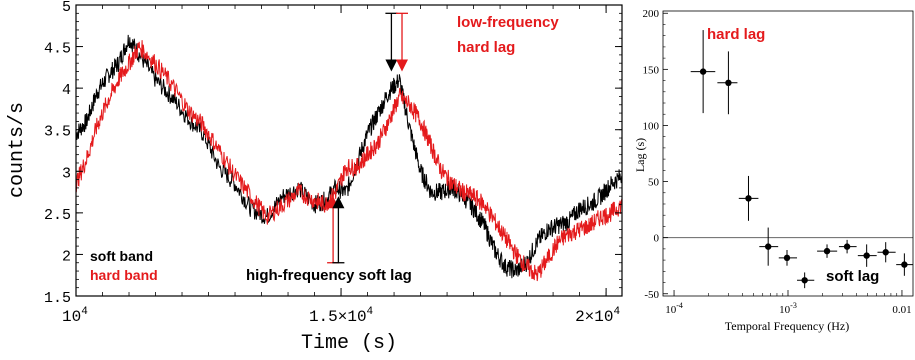 The height and width of the screenshot is (360, 915). Describe the element at coordinates (486, 47) in the screenshot. I see `low-frequency-line-2: hard lag` at that location.